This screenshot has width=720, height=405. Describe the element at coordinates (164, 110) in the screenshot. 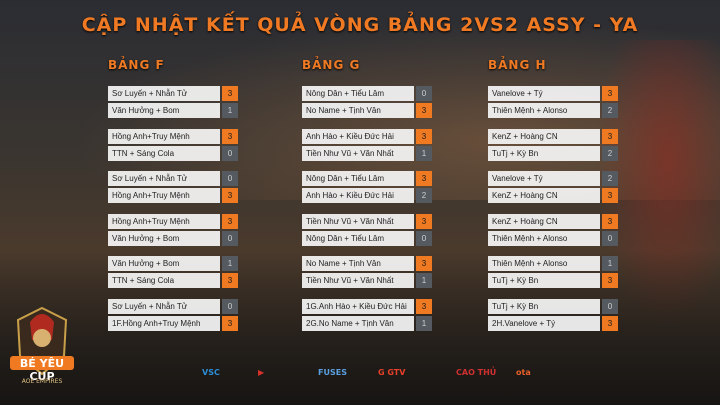

I see `team-name: Văn Hưởng + Bom` at that location.